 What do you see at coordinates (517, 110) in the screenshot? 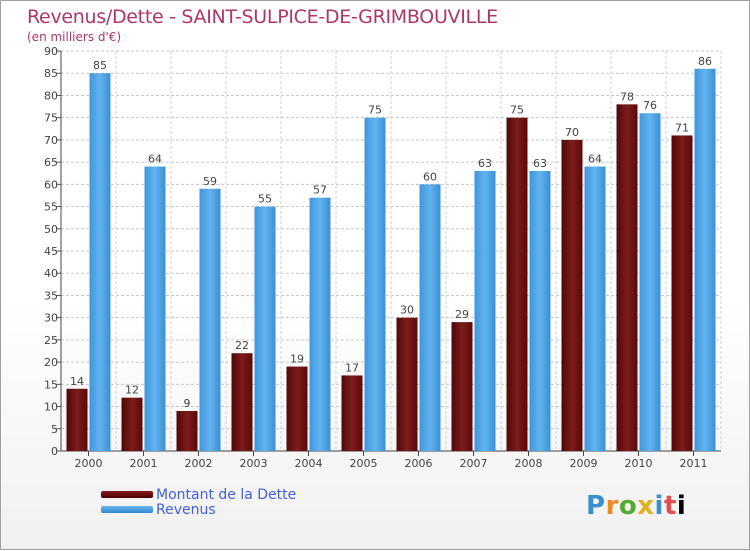
I see `data-label-debt: 75` at bounding box center [517, 110].